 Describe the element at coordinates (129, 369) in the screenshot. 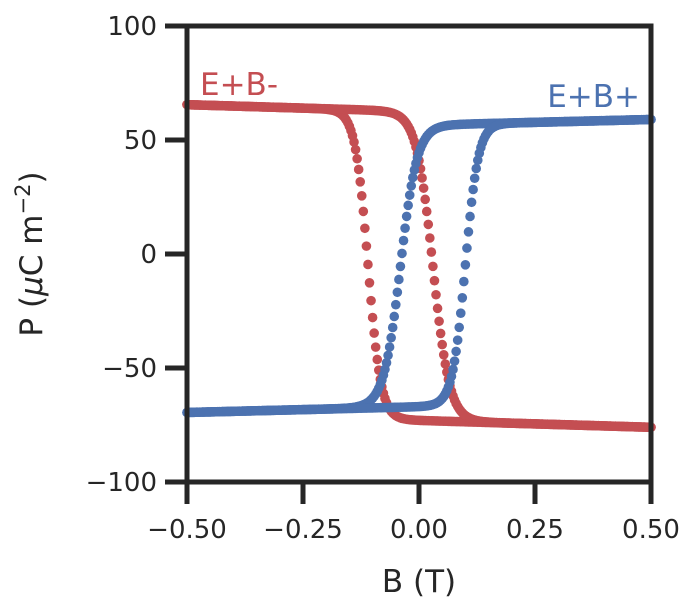

I see `y-tick-label: −50` at that location.